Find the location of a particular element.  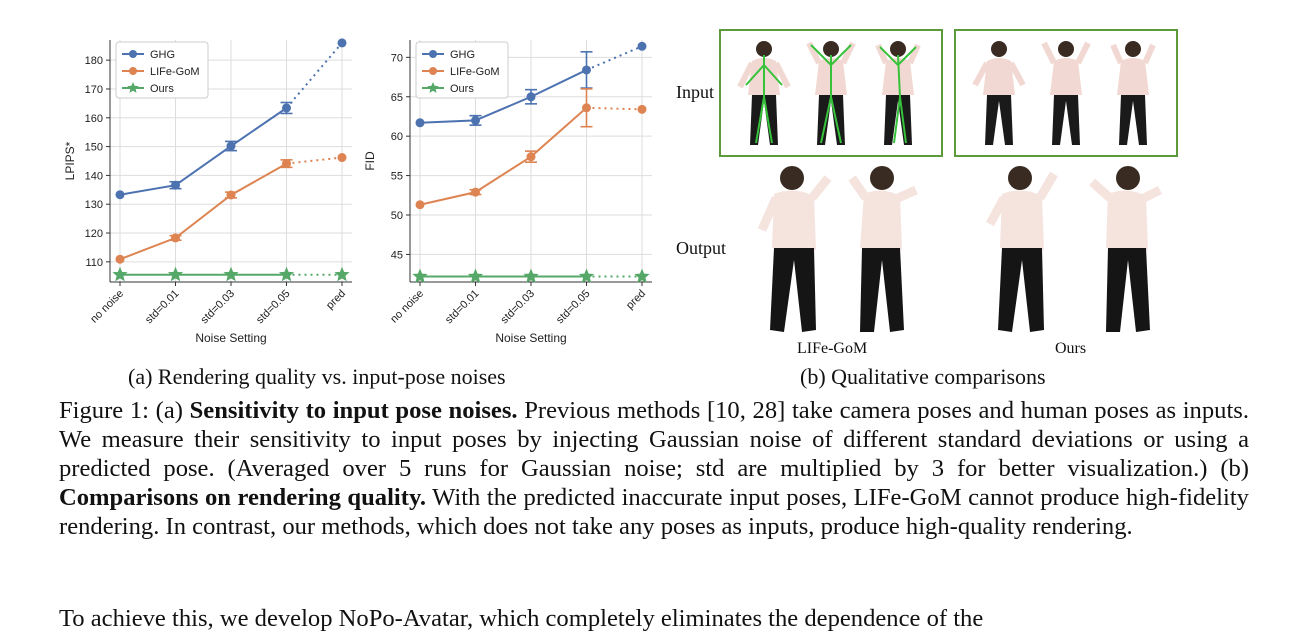

y-tick-label: 140 is located at coordinates (94, 176).